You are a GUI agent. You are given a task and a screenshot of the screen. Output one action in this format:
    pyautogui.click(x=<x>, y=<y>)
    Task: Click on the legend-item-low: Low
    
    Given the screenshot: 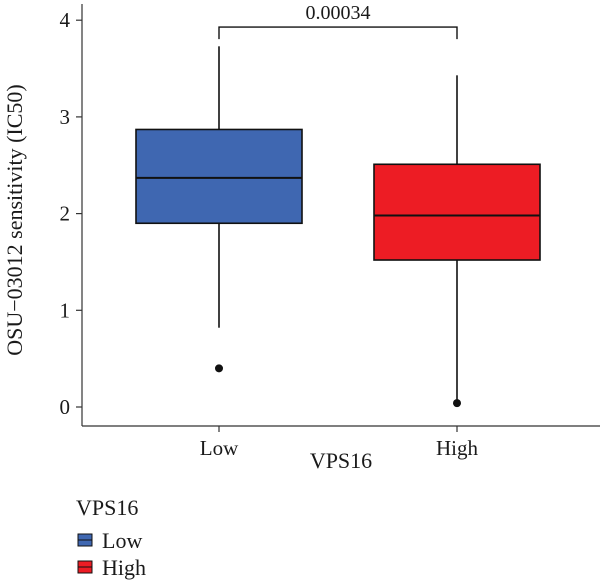 What is the action you would take?
    pyautogui.click(x=109, y=540)
    